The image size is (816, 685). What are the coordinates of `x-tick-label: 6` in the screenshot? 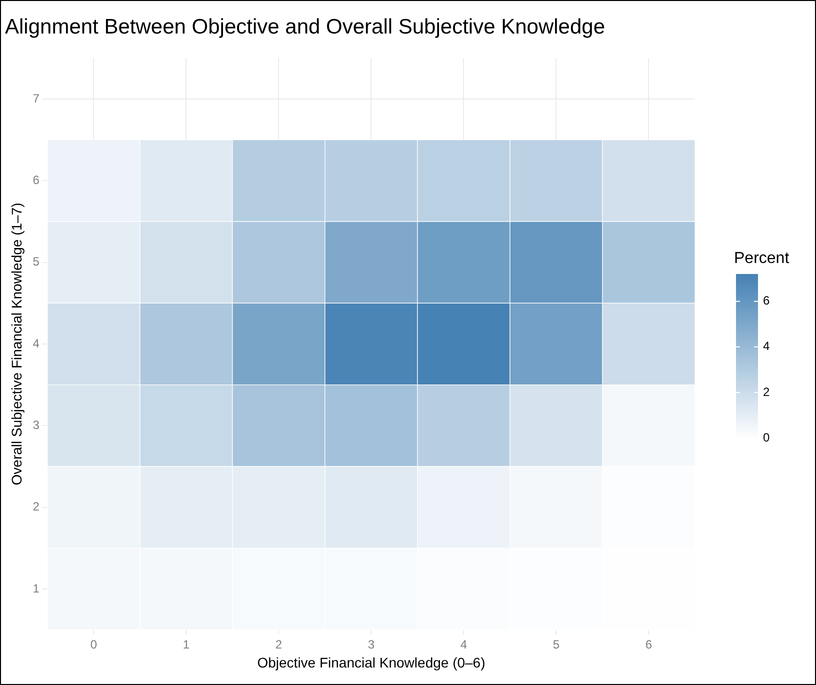 It's located at (648, 644).